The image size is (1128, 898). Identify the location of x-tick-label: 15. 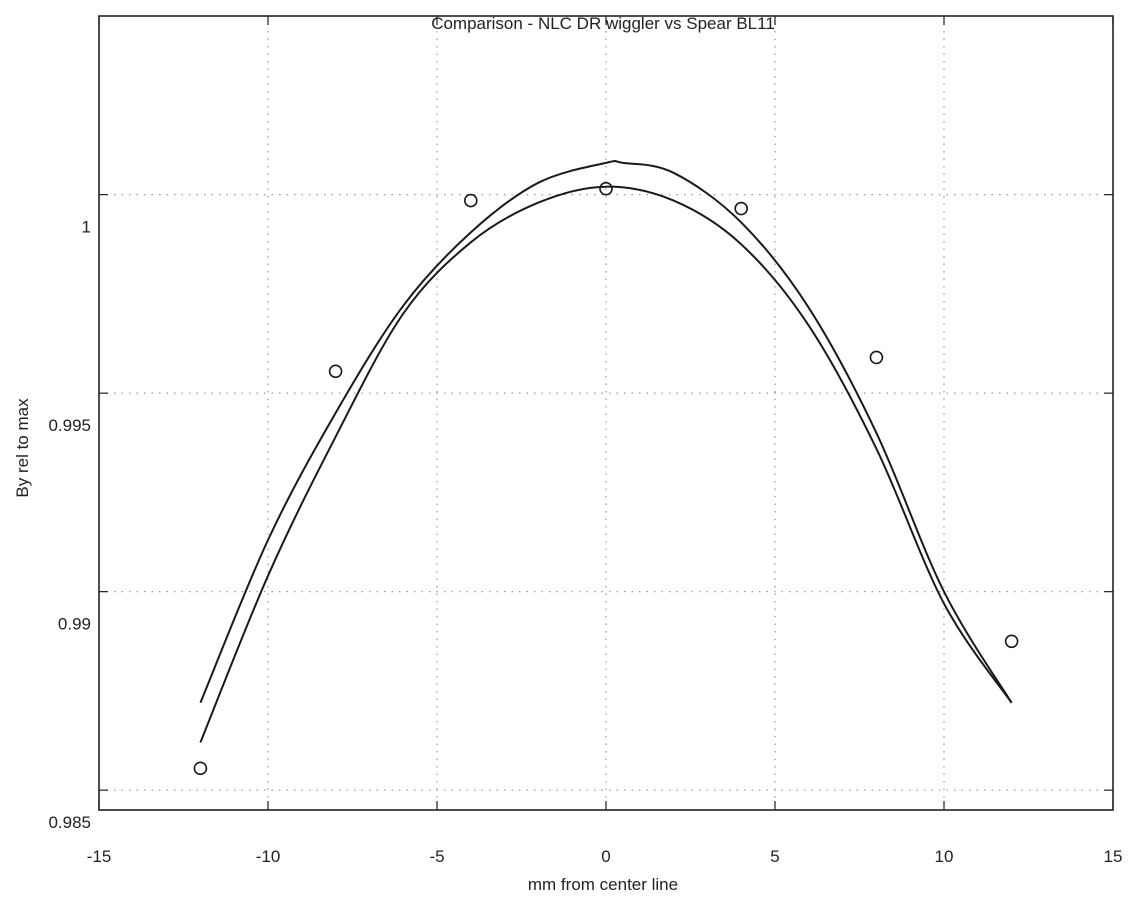
(1113, 856).